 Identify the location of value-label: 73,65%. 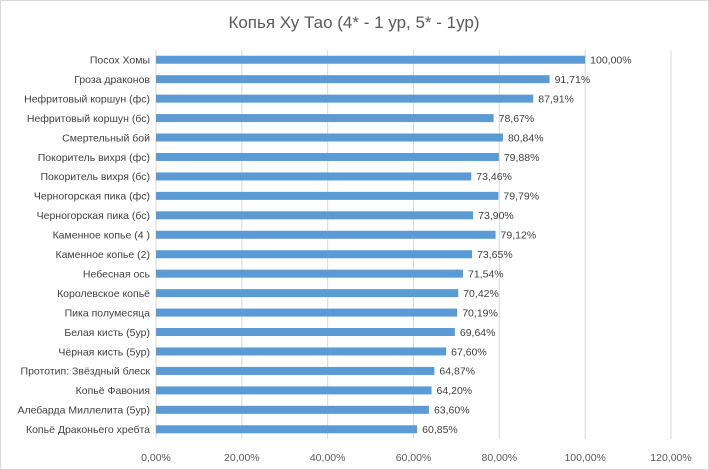
(495, 255).